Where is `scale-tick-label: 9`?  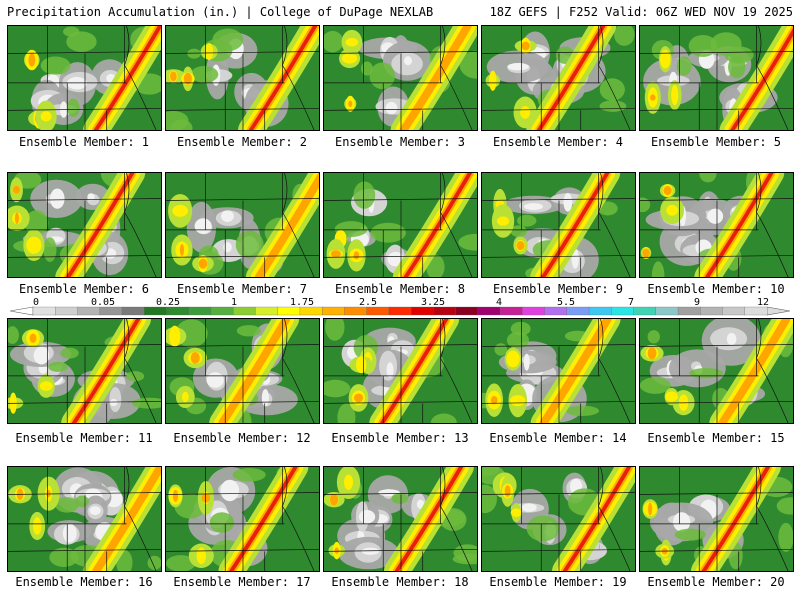
scale-tick-label: 9 is located at coordinates (697, 302).